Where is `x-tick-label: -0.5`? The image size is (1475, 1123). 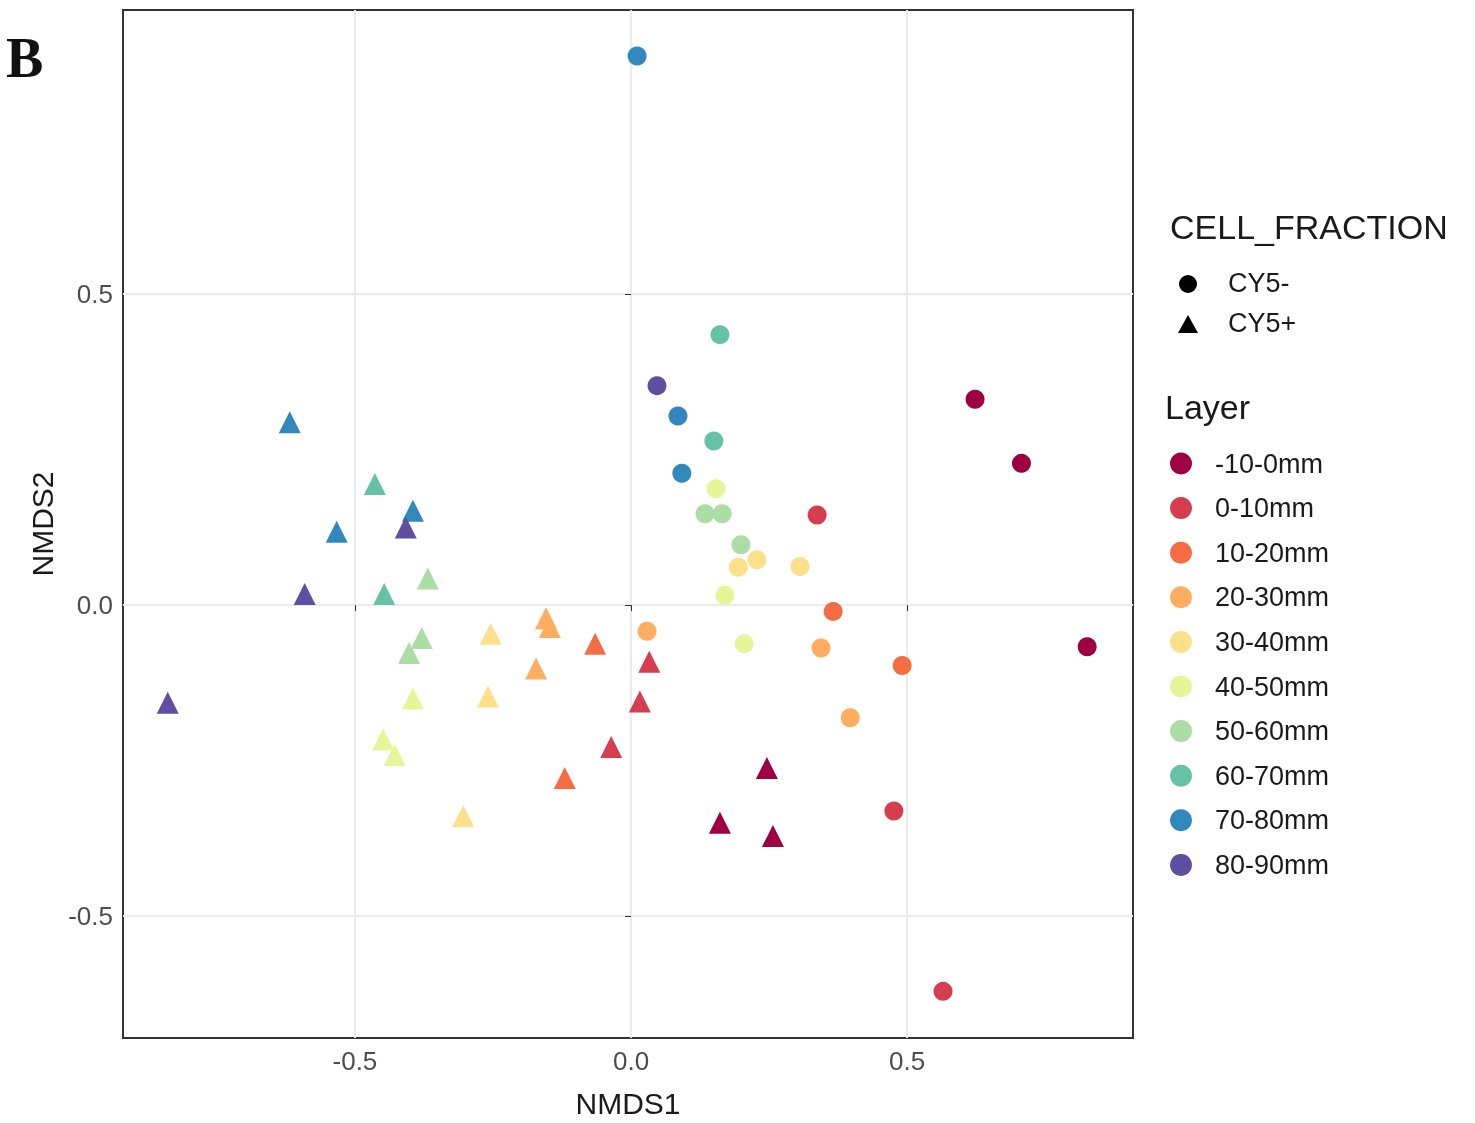 x-tick-label: -0.5 is located at coordinates (355, 1061).